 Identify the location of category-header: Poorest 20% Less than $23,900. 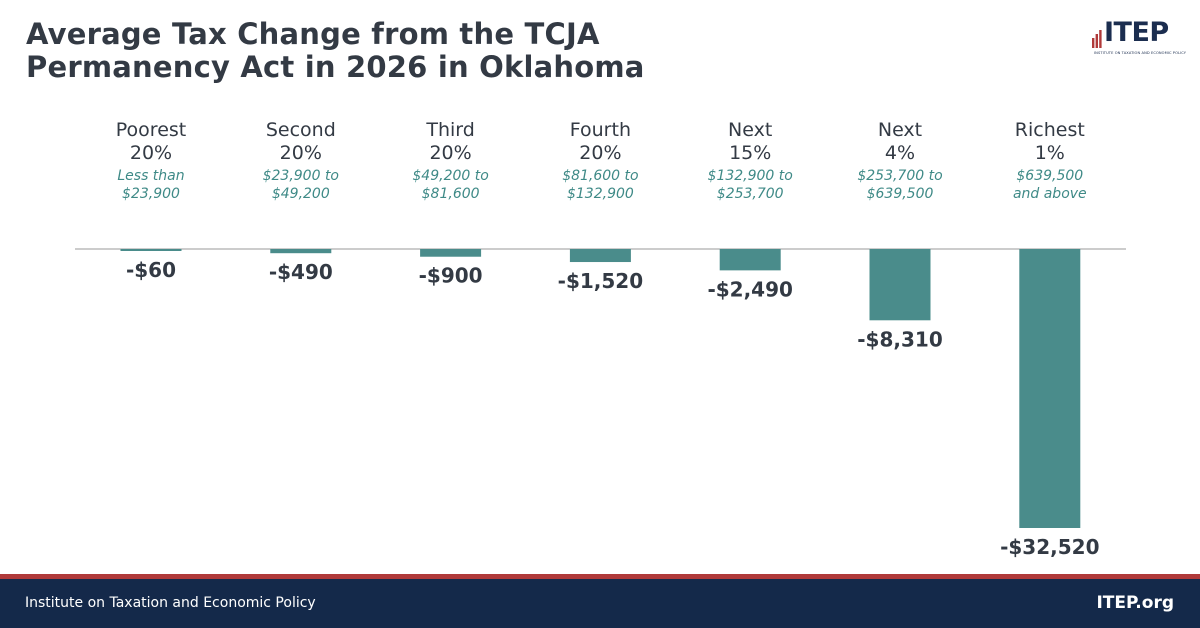
(151, 161).